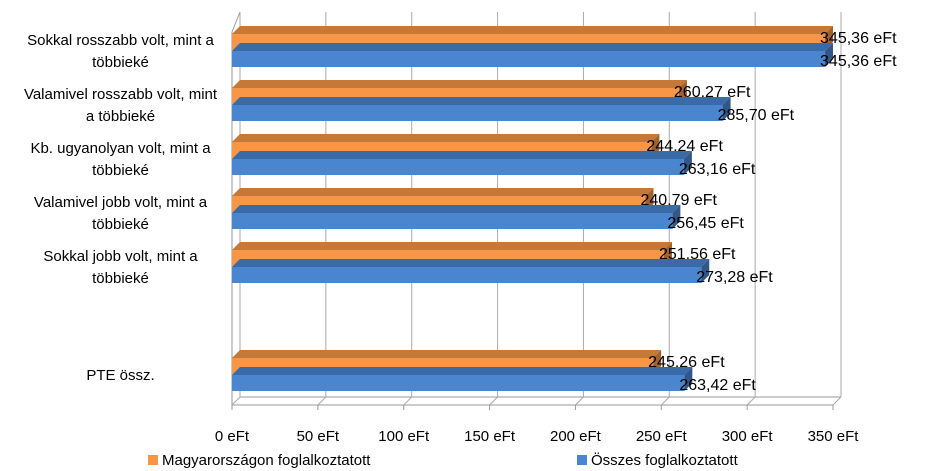 Image resolution: width=925 pixels, height=471 pixels. I want to click on x-tick-label: 300 eFt, so click(748, 436).